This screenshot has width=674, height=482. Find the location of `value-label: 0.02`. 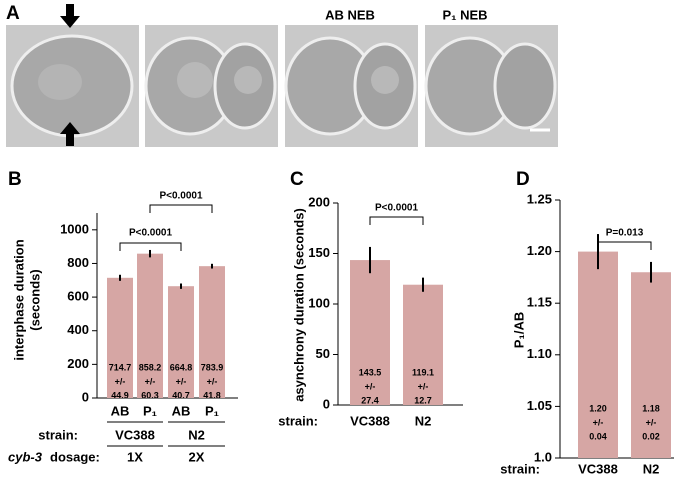

value-label: 0.02 is located at coordinates (651, 436).